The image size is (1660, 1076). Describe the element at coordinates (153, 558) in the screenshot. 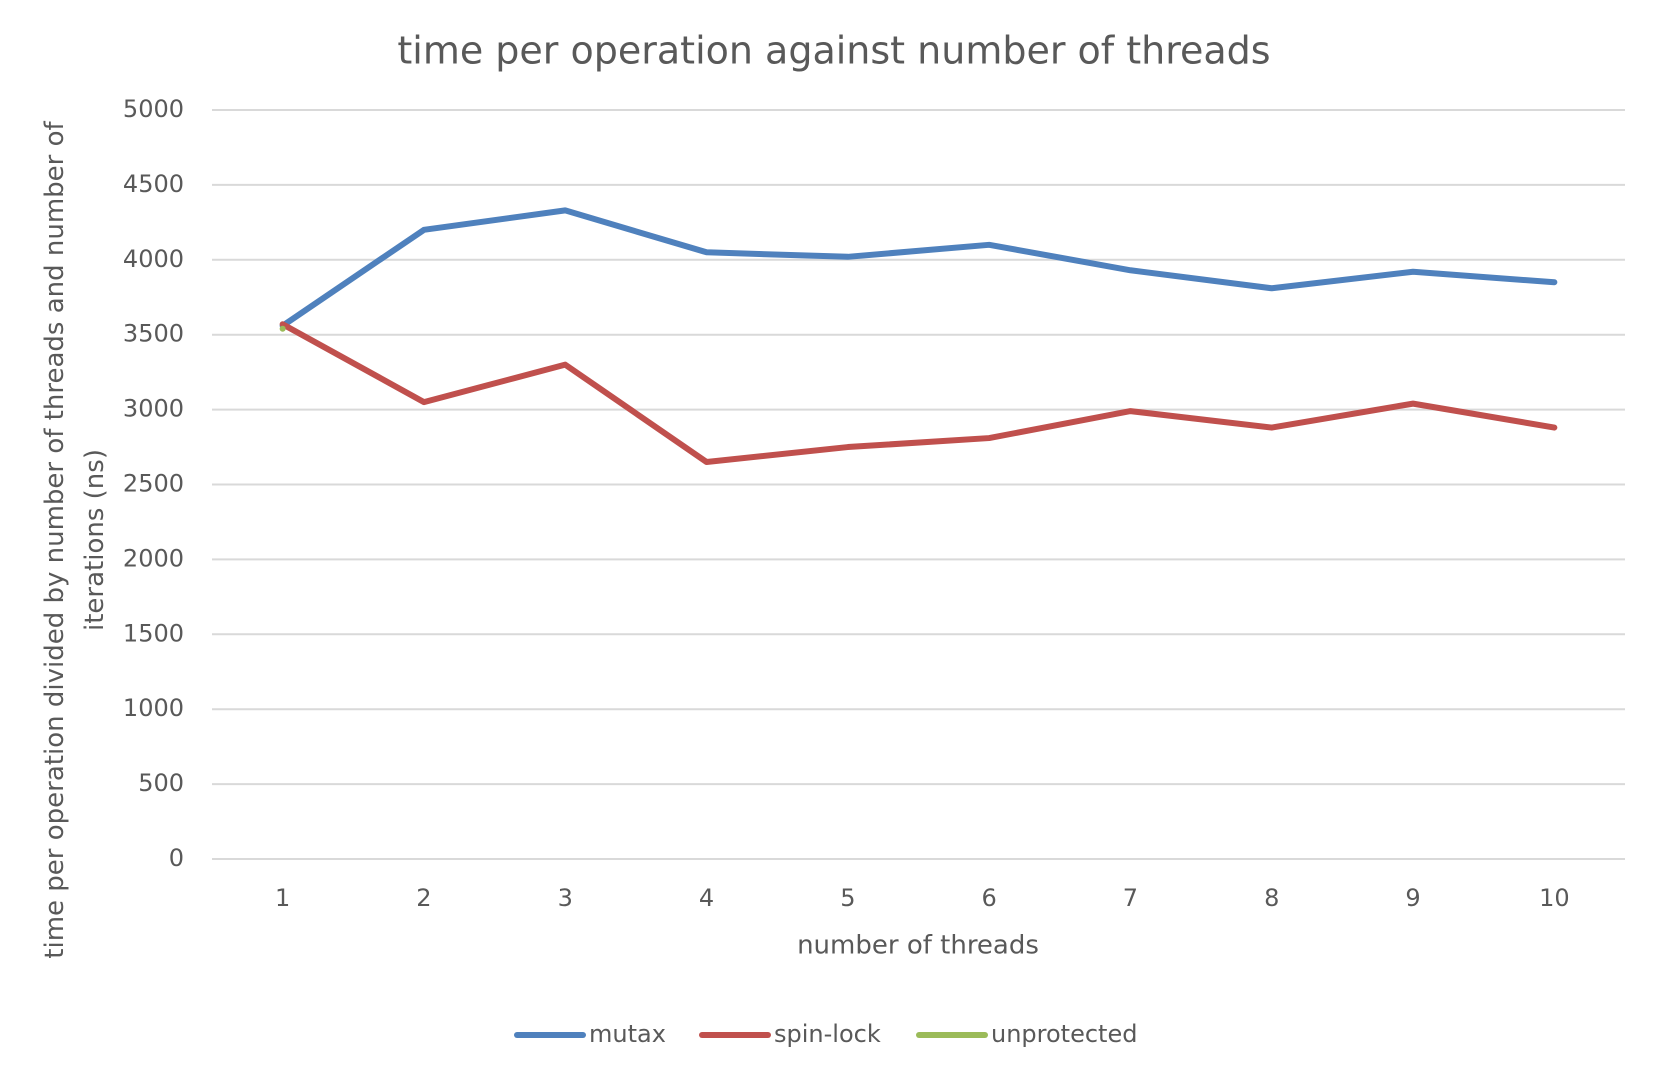

I see `y-tick-label: 2000` at that location.